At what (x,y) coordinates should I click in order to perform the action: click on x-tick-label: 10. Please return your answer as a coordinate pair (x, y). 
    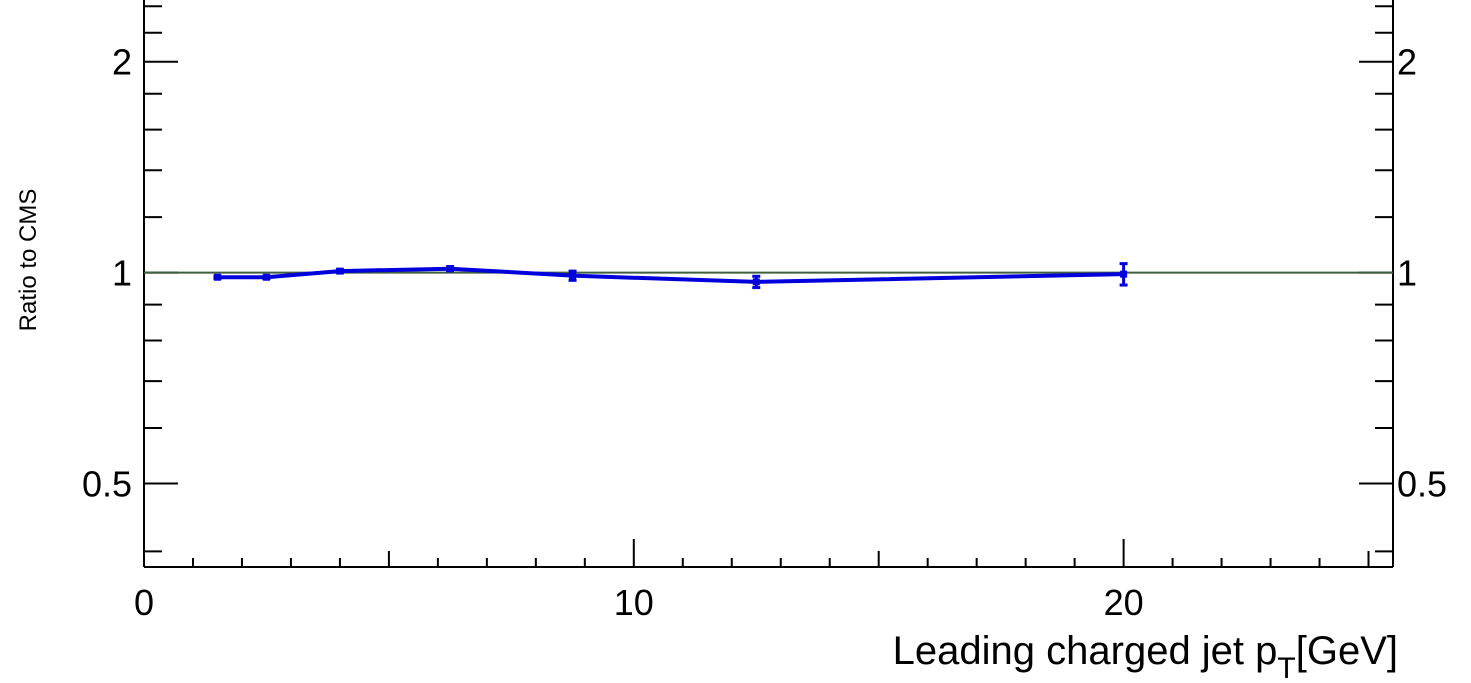
    Looking at the image, I should click on (634, 602).